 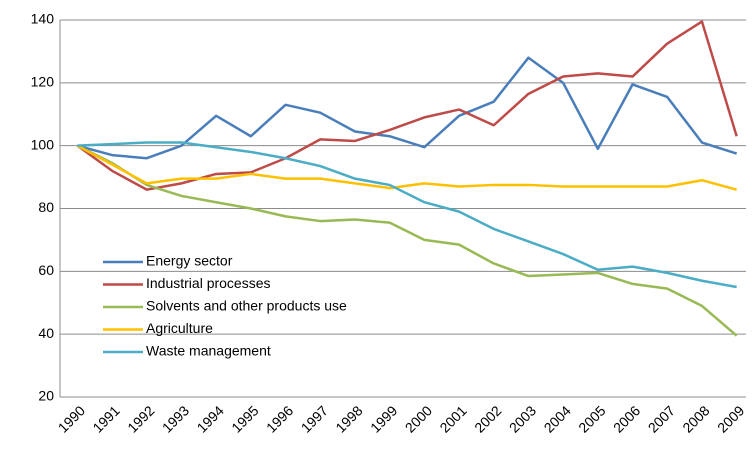 What do you see at coordinates (175, 418) in the screenshot?
I see `x-tick-label: 1993` at bounding box center [175, 418].